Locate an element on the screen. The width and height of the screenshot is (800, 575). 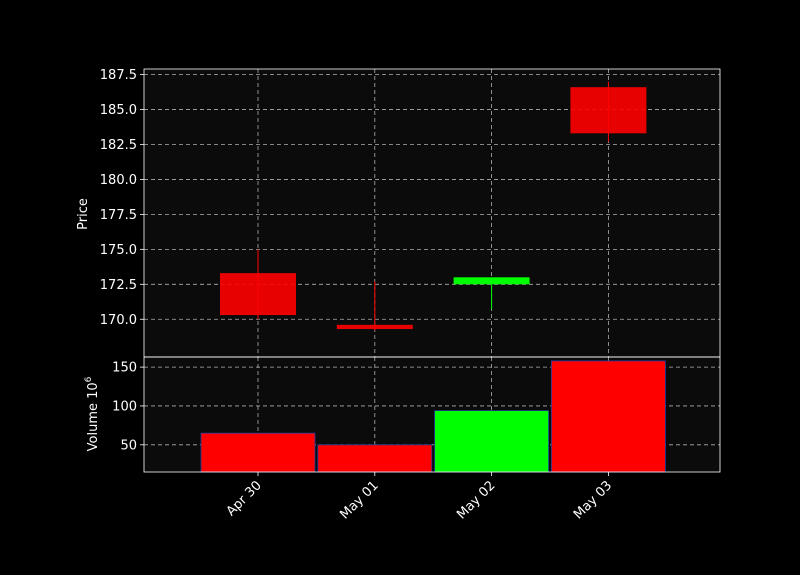
price-tick-label: 177.5 is located at coordinates (118, 215).